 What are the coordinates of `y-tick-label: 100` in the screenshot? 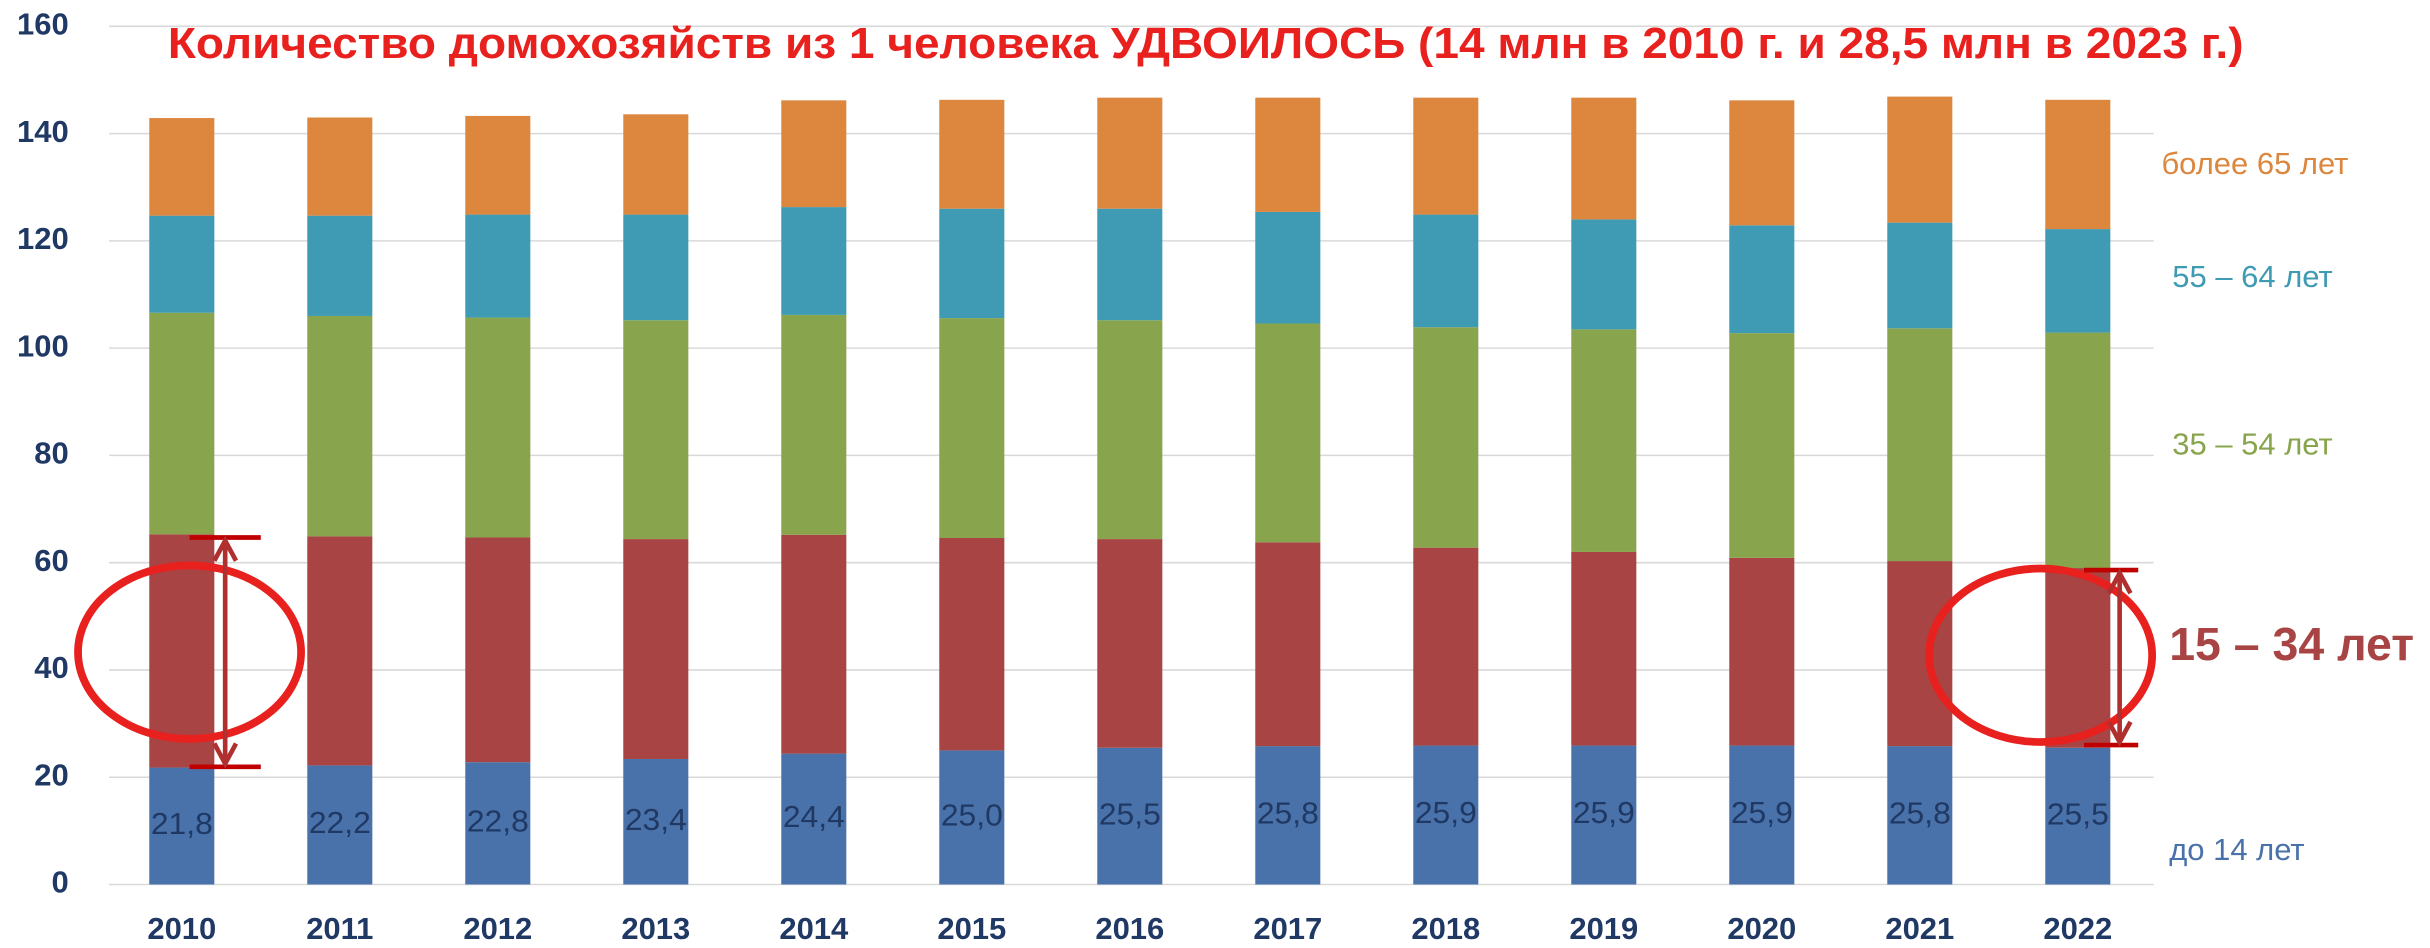 It's located at (43, 345).